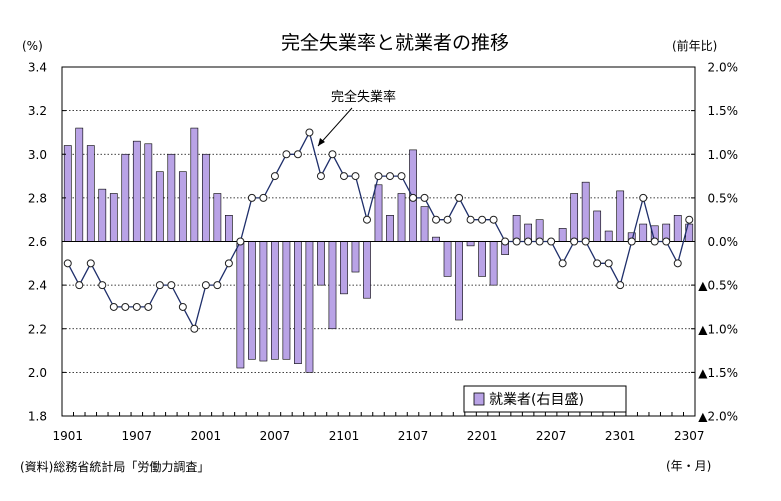 This screenshot has height=501, width=781. What do you see at coordinates (718, 329) in the screenshot?
I see `right-axis-tick-label: ▲1.0%` at bounding box center [718, 329].